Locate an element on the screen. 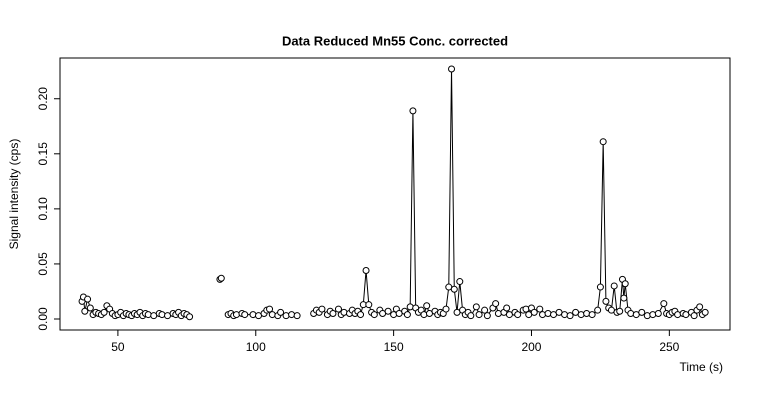 This screenshot has height=400, width=760. x-tick-label: 150 is located at coordinates (394, 347).